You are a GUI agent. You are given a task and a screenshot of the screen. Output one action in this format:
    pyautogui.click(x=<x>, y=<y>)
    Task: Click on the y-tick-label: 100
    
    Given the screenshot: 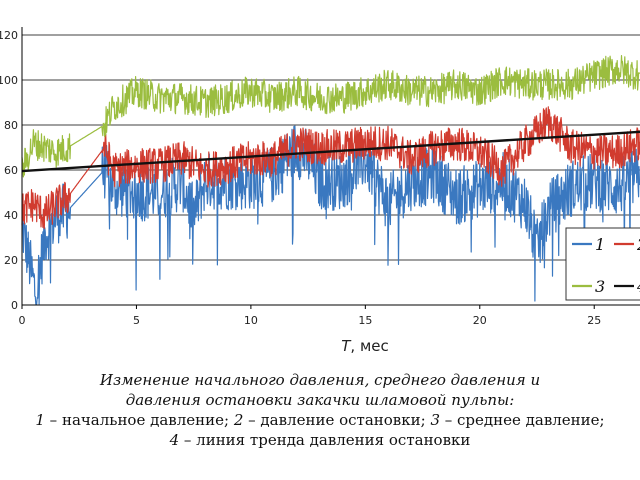 What is the action you would take?
    pyautogui.click(x=9, y=80)
    